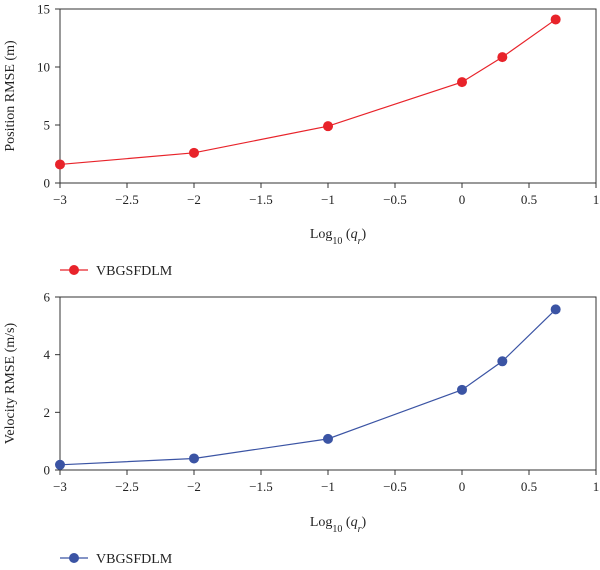 The image size is (600, 570). What do you see at coordinates (10, 96) in the screenshot?
I see `y-axis-title: Position RMSE (m)` at bounding box center [10, 96].